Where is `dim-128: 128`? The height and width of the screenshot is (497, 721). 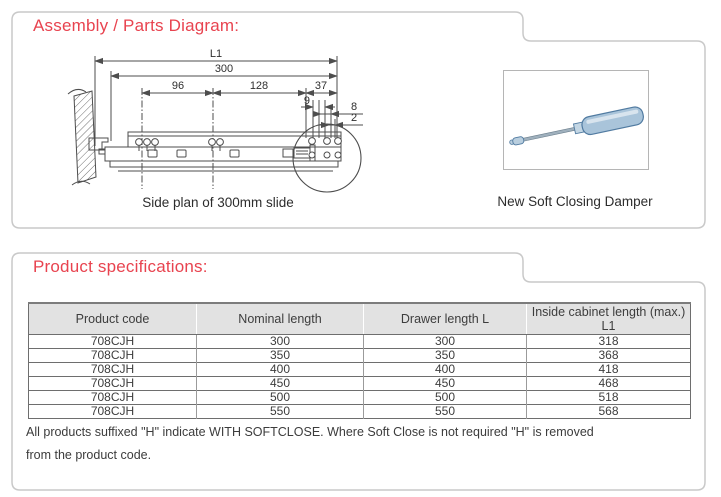
dim-128: 128 is located at coordinates (259, 86).